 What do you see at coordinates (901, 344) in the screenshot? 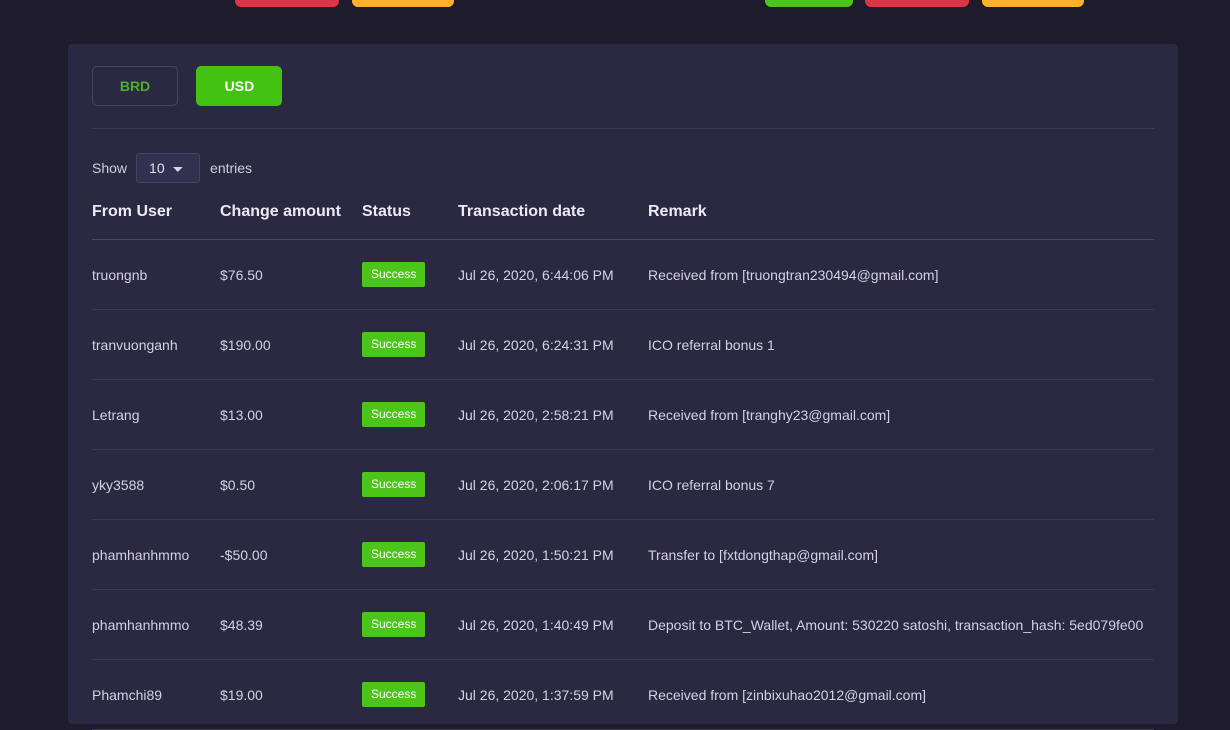
I see `cell-remark: ICO referral bonus 1` at bounding box center [901, 344].